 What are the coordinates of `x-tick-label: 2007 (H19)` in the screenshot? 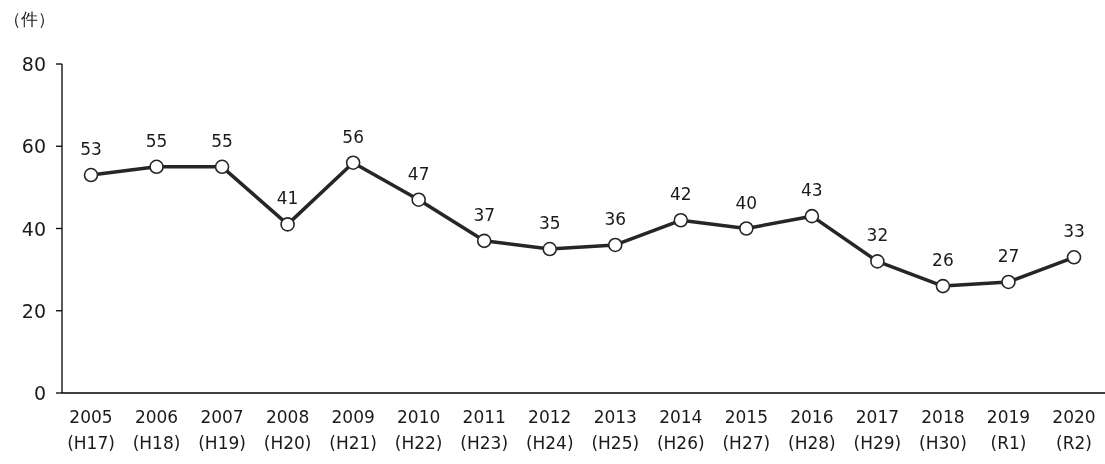 It's located at (222, 430).